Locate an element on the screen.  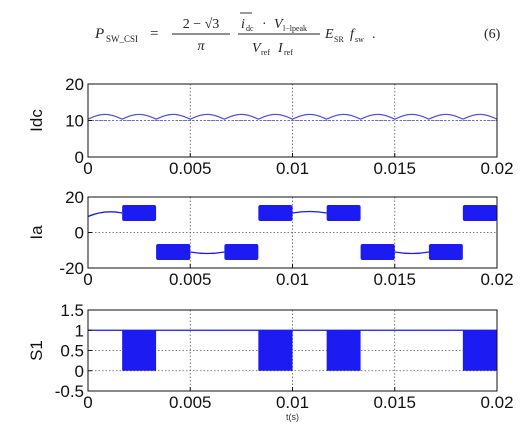
panel-2-xtick-label-0: 0 is located at coordinates (87, 279).